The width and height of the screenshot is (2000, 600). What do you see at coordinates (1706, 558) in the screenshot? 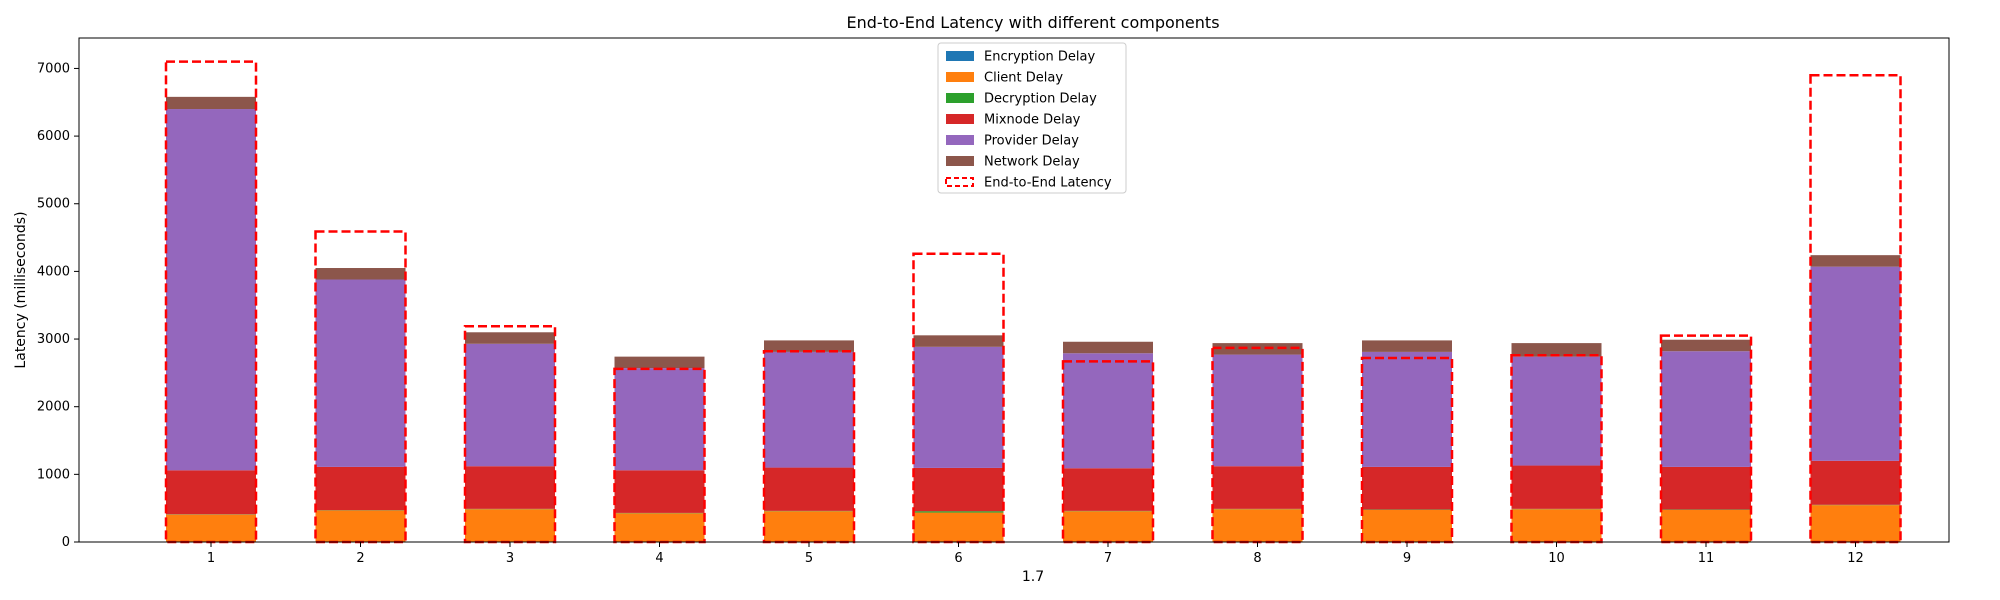
I see `x-tick-label-11: 11` at bounding box center [1706, 558].